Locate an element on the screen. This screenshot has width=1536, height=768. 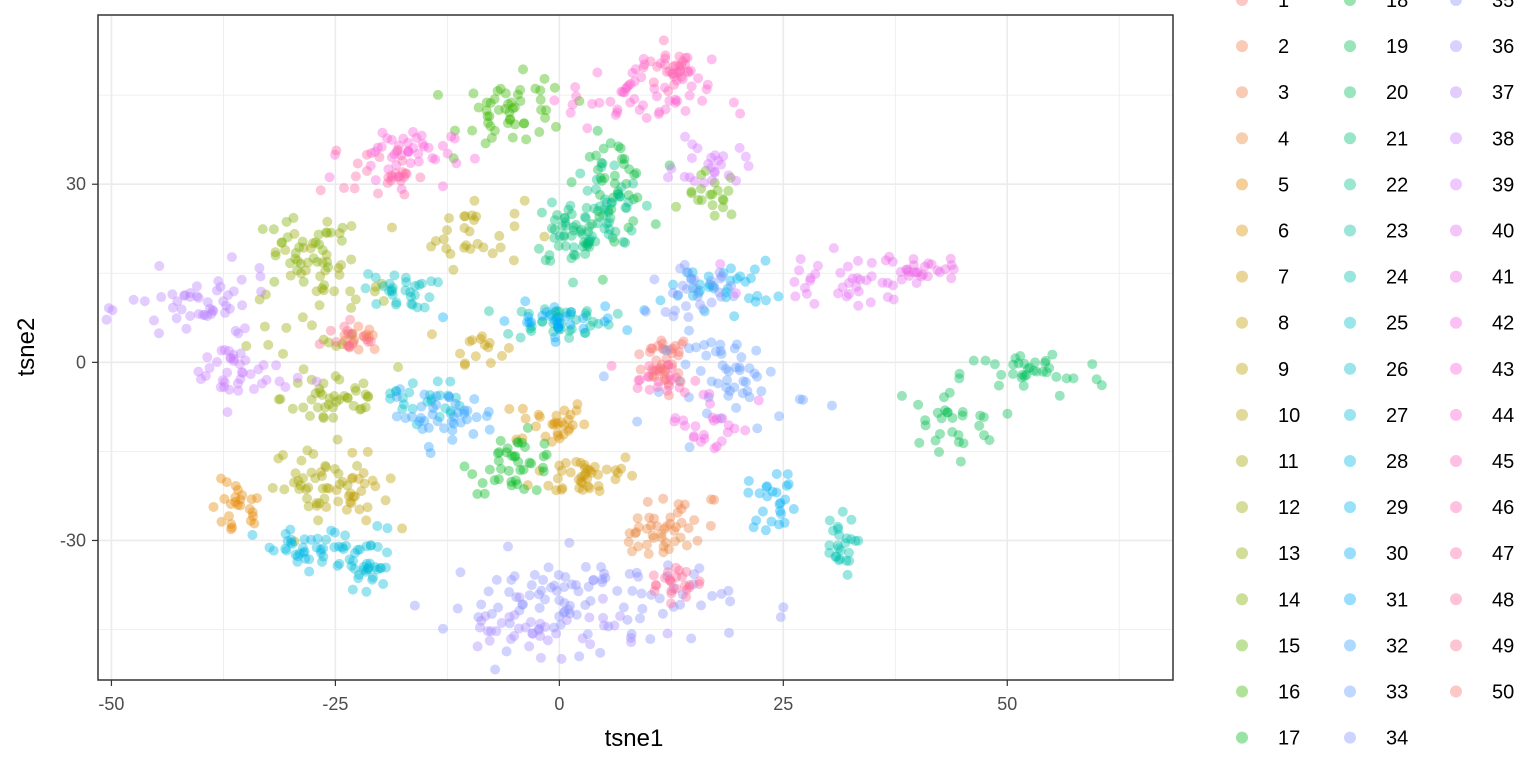
legend-label: 26 is located at coordinates (1397, 370).